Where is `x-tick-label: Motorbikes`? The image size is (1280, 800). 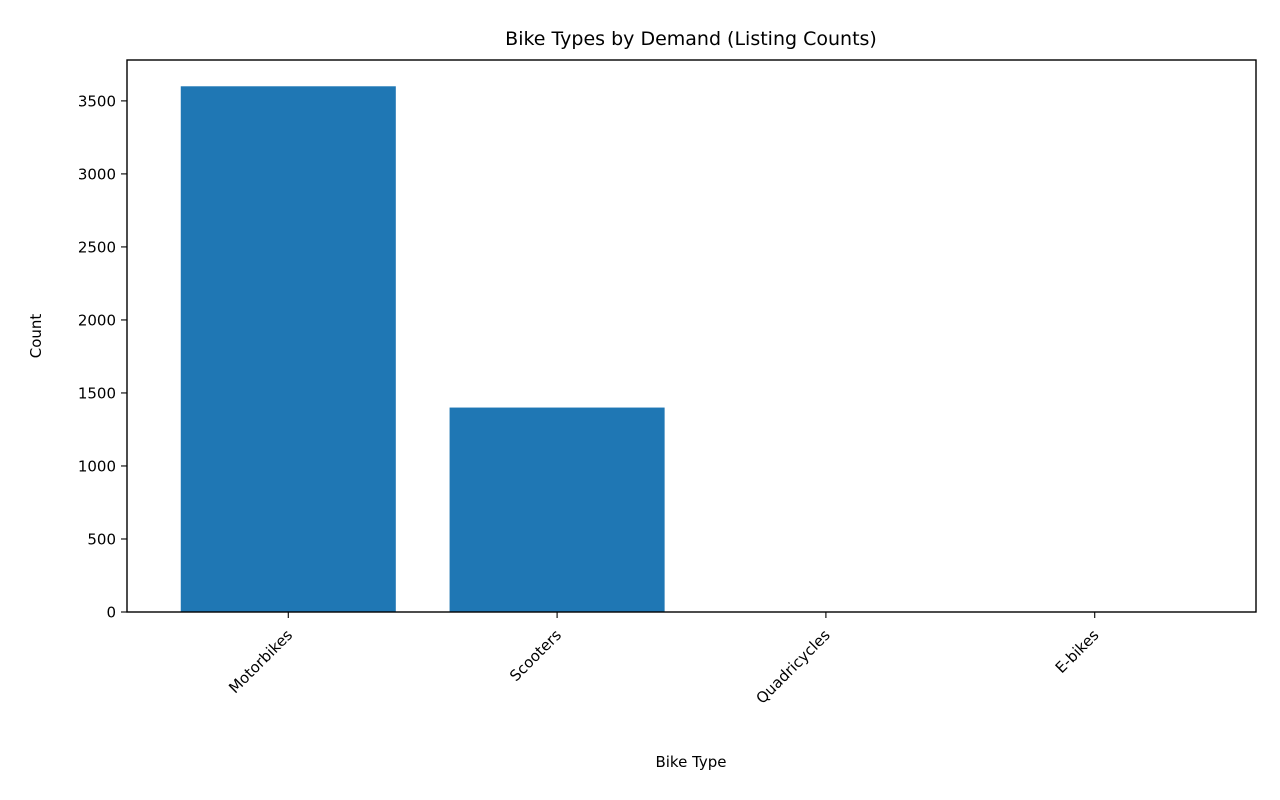 x-tick-label: Motorbikes is located at coordinates (260, 661).